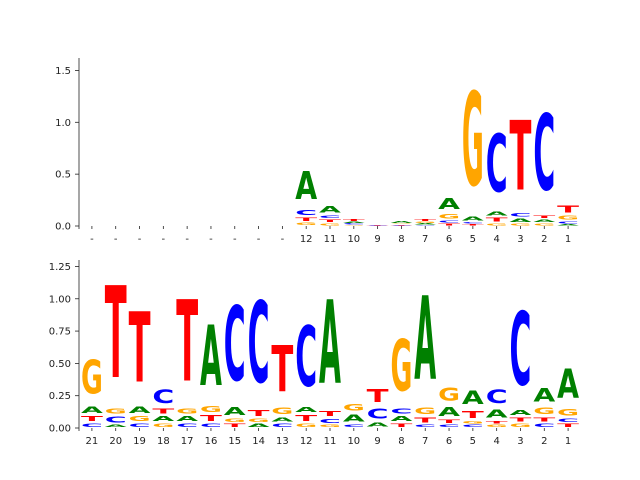  What do you see at coordinates (60, 396) in the screenshot?
I see `y-tick-label: 0.25` at bounding box center [60, 396].